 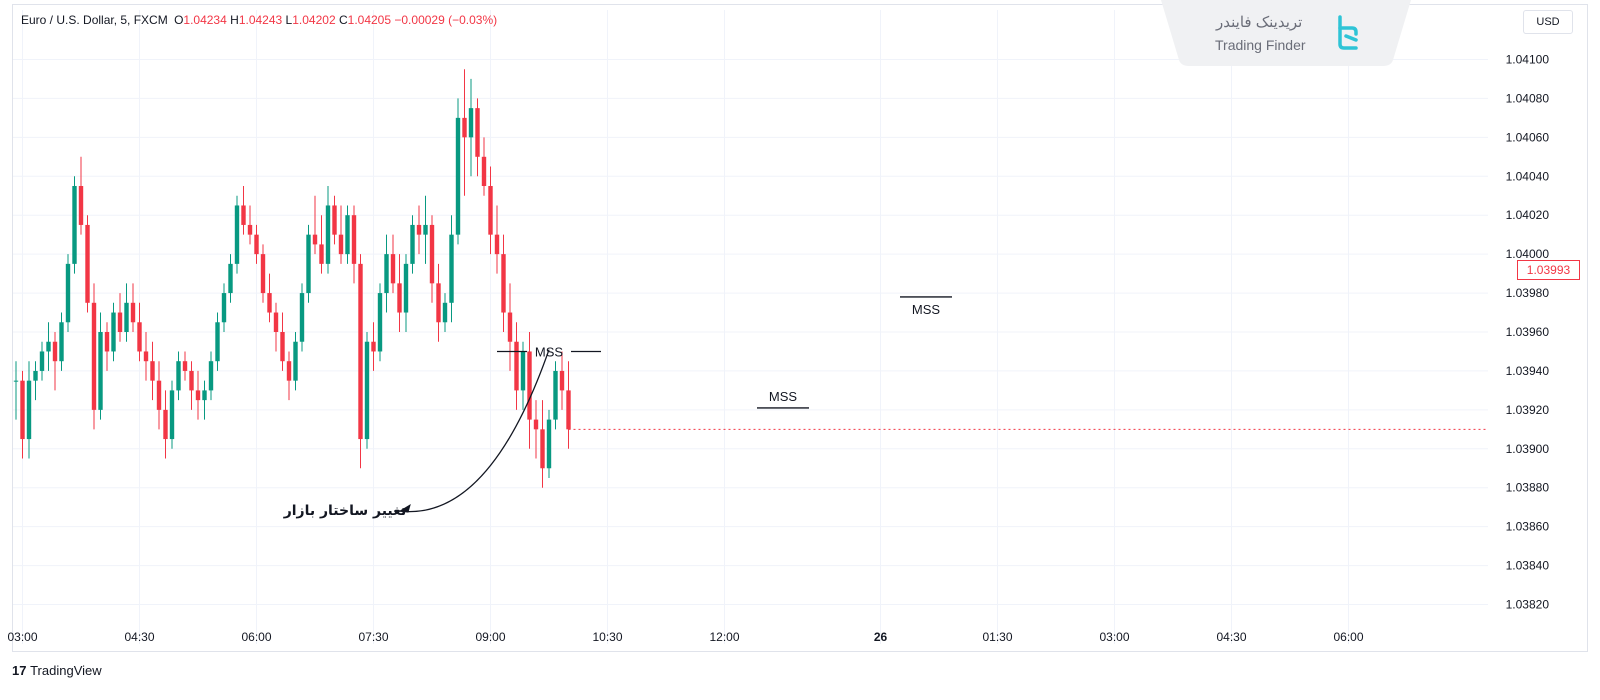 I want to click on low-value: 1.04202, so click(x=314, y=20).